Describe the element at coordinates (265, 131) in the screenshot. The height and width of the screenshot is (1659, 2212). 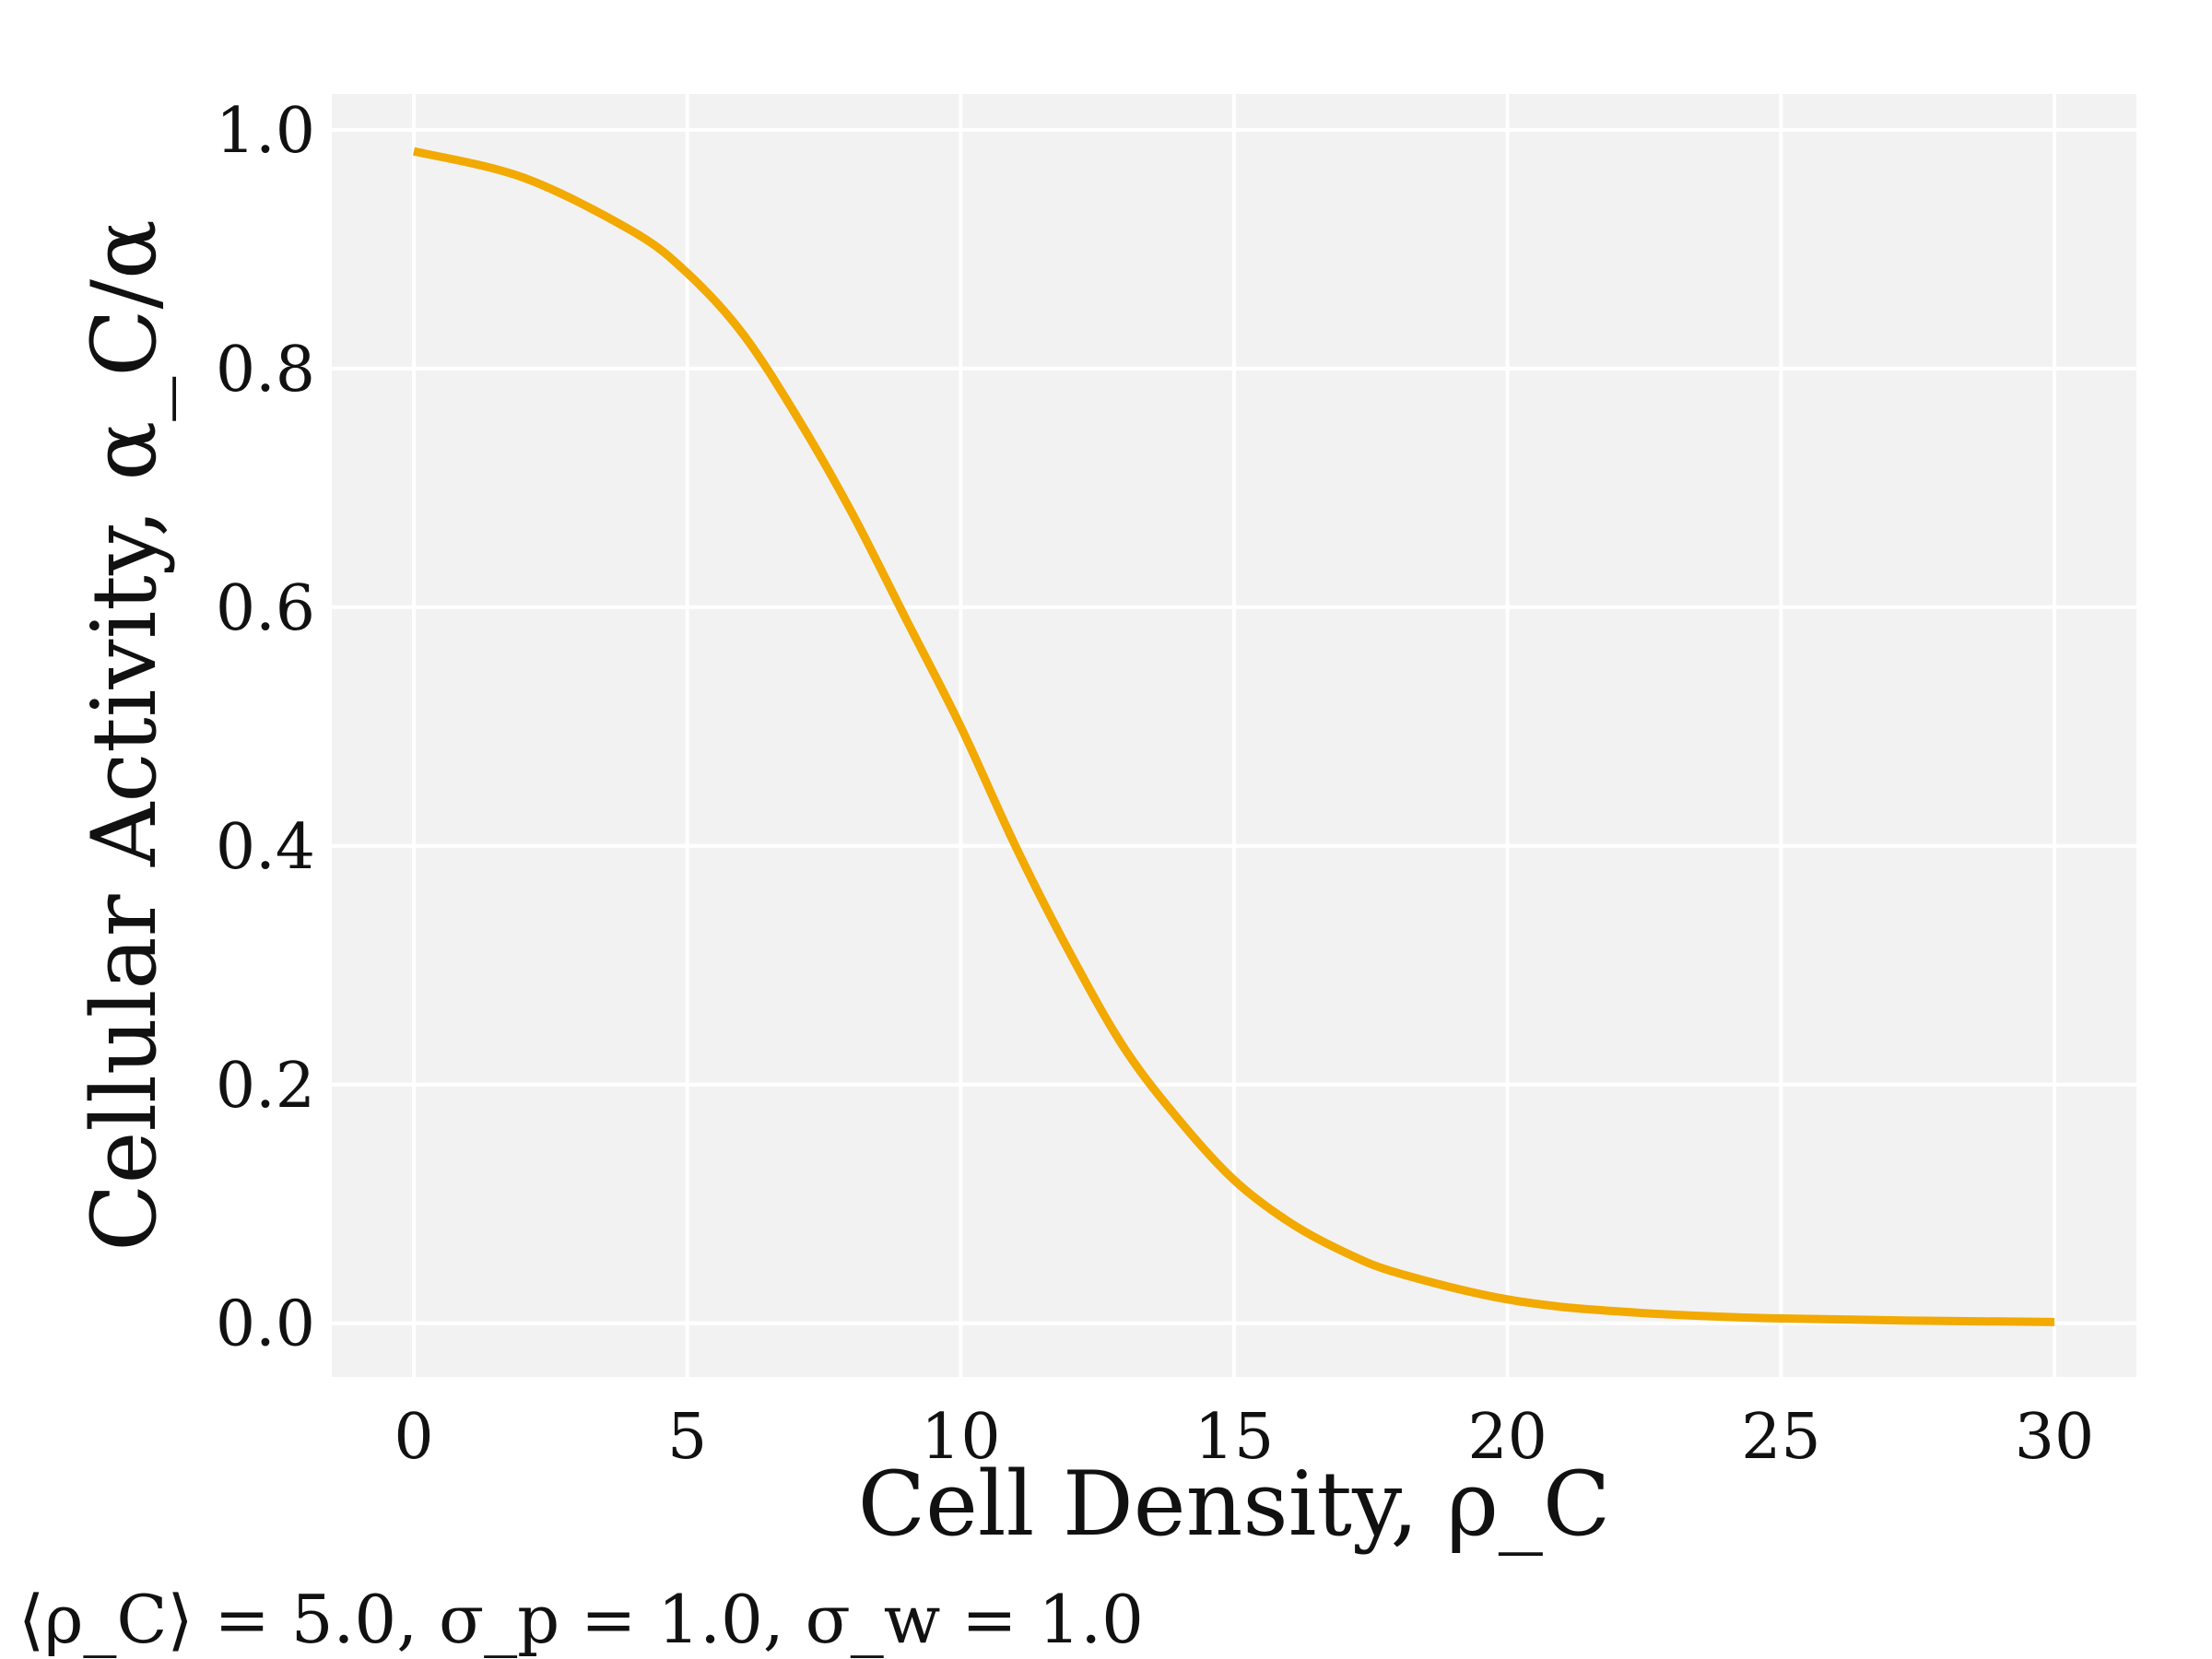
I see `y-tick-label: 1.0` at that location.